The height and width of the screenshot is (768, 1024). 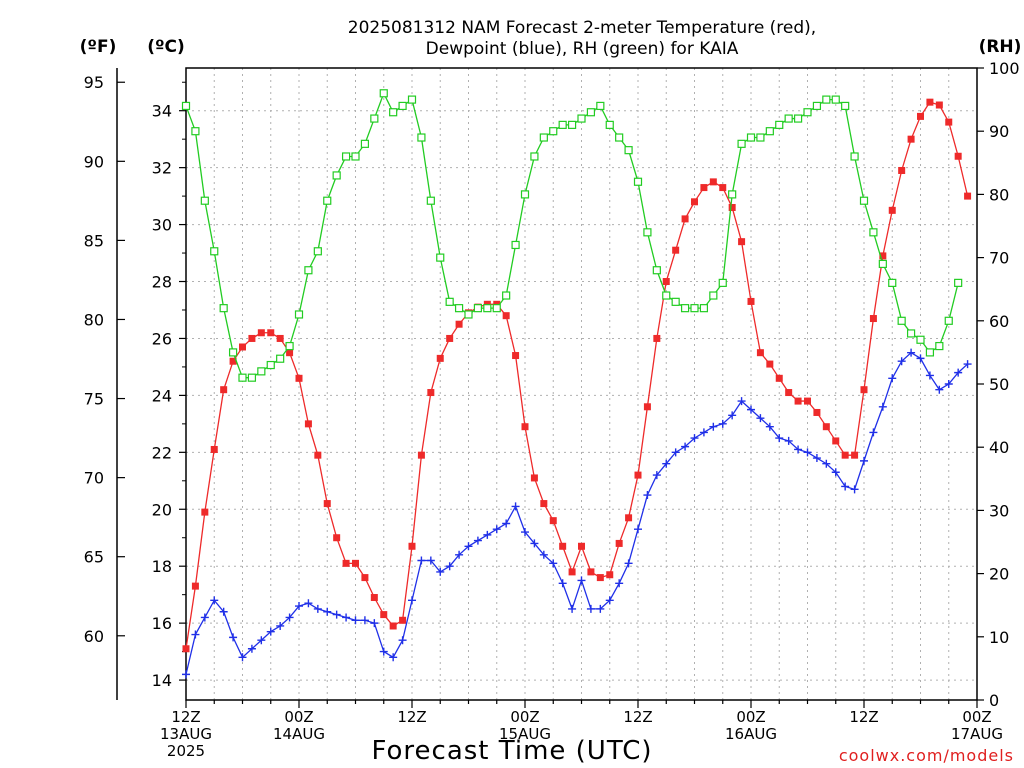 What do you see at coordinates (94, 557) in the screenshot?
I see `fahrenheit-tick-label: 65` at bounding box center [94, 557].